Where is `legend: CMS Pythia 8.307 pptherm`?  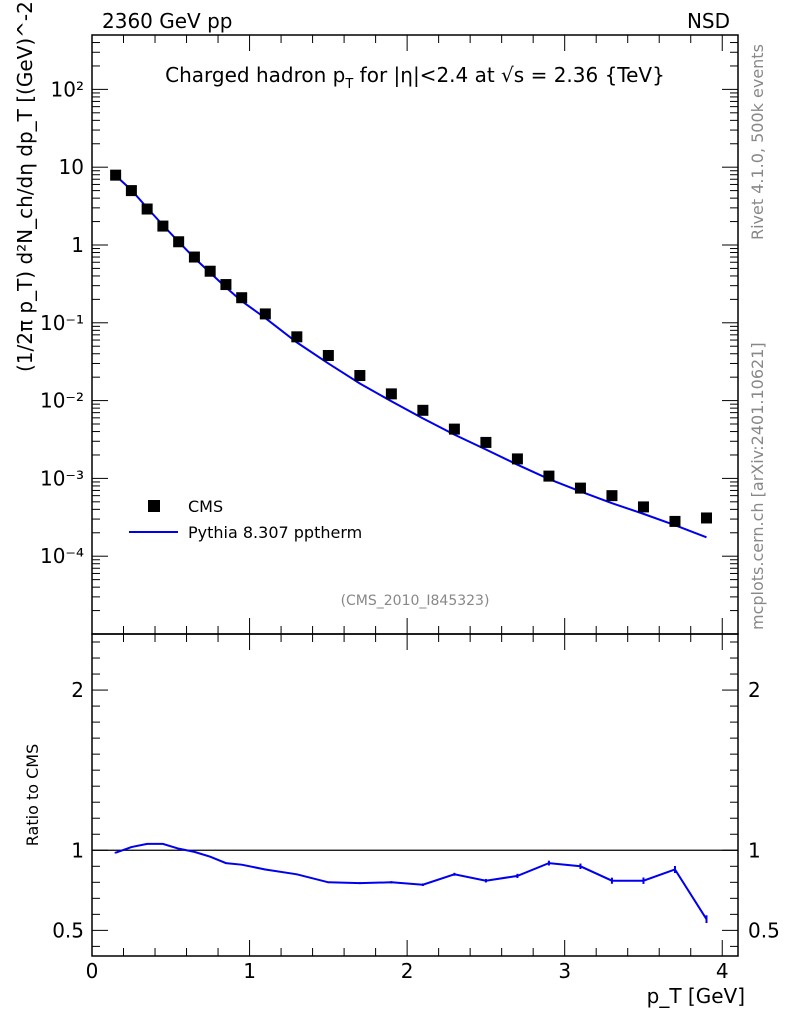 legend: CMS Pythia 8.307 pptherm is located at coordinates (245, 519).